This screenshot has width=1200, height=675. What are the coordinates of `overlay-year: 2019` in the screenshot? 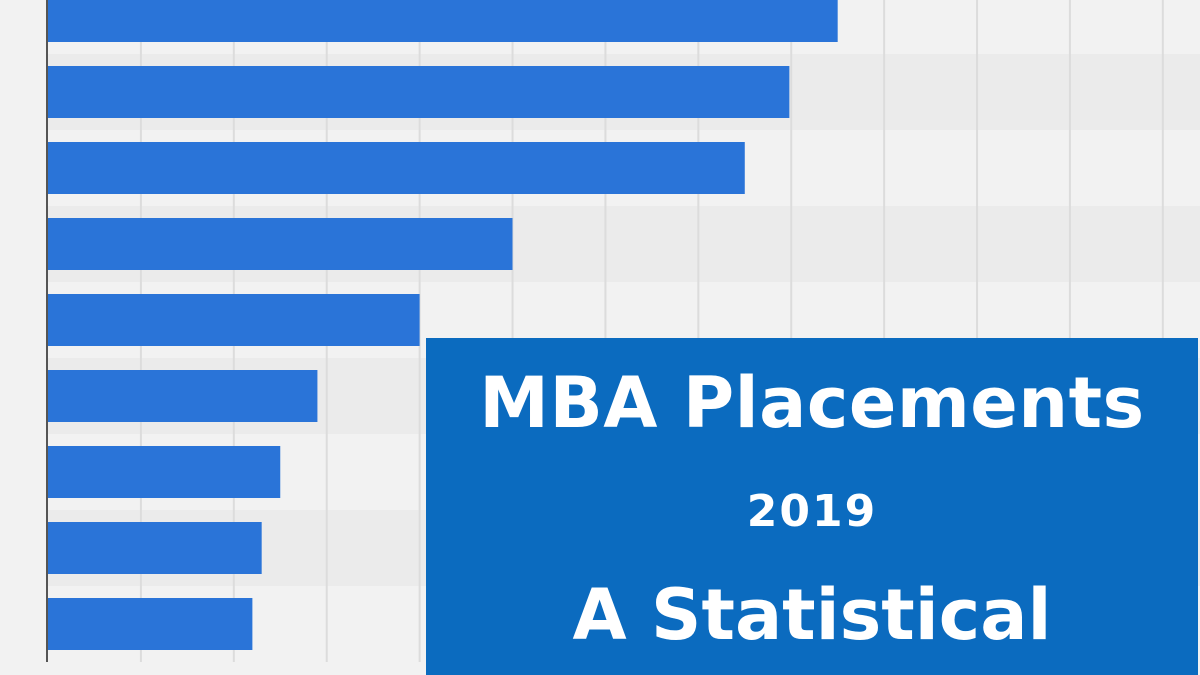 It's located at (812, 511).